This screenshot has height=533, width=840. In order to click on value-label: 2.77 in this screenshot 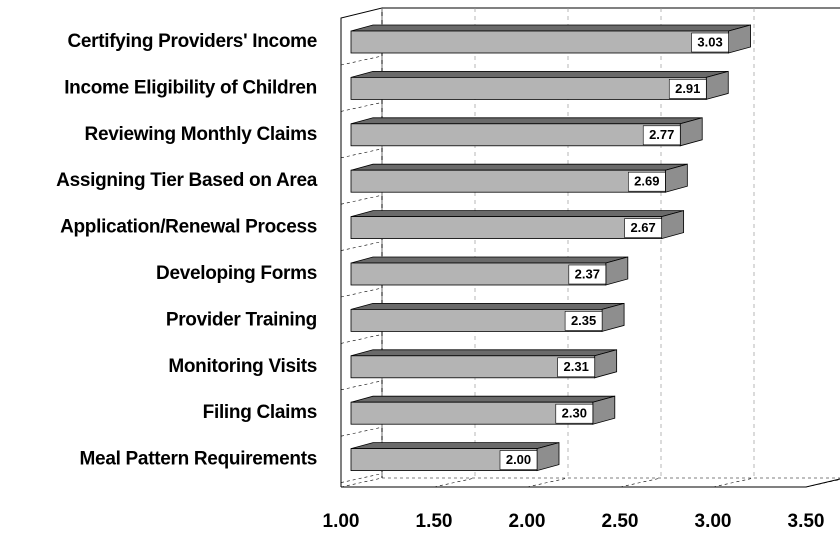, I will do `click(661, 134)`.